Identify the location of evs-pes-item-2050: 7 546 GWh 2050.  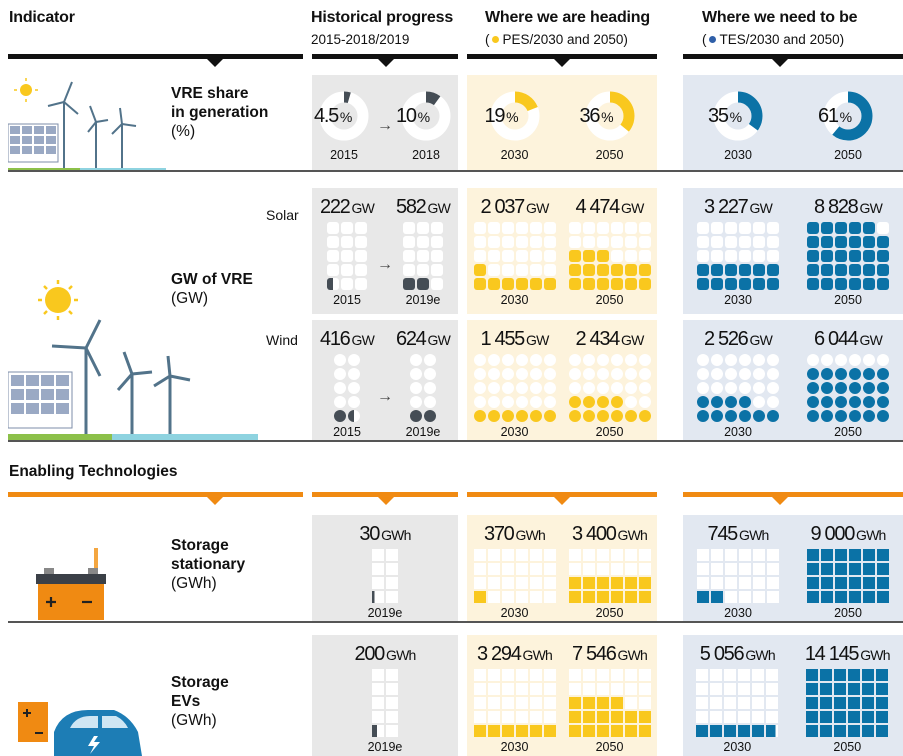
(609, 697).